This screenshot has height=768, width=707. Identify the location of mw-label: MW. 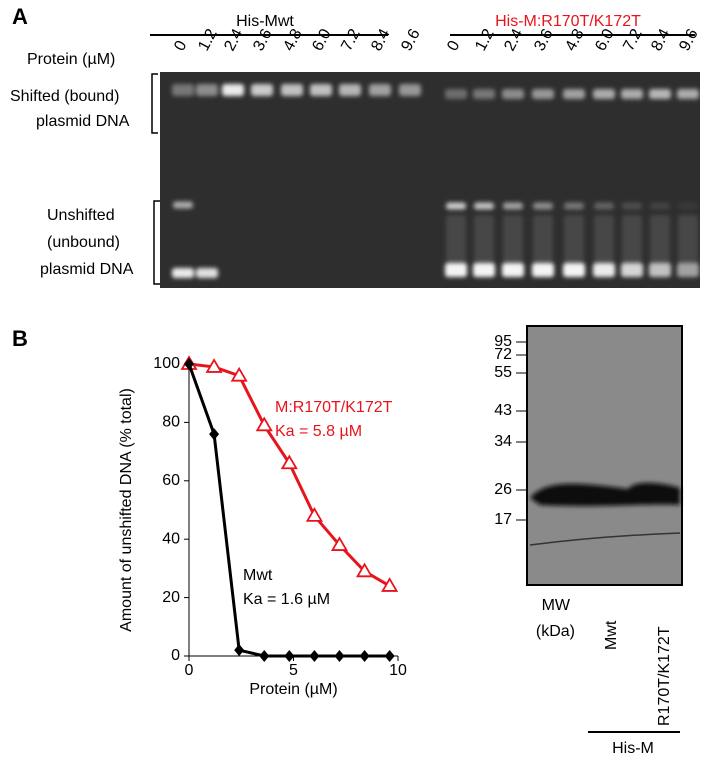
(556, 605).